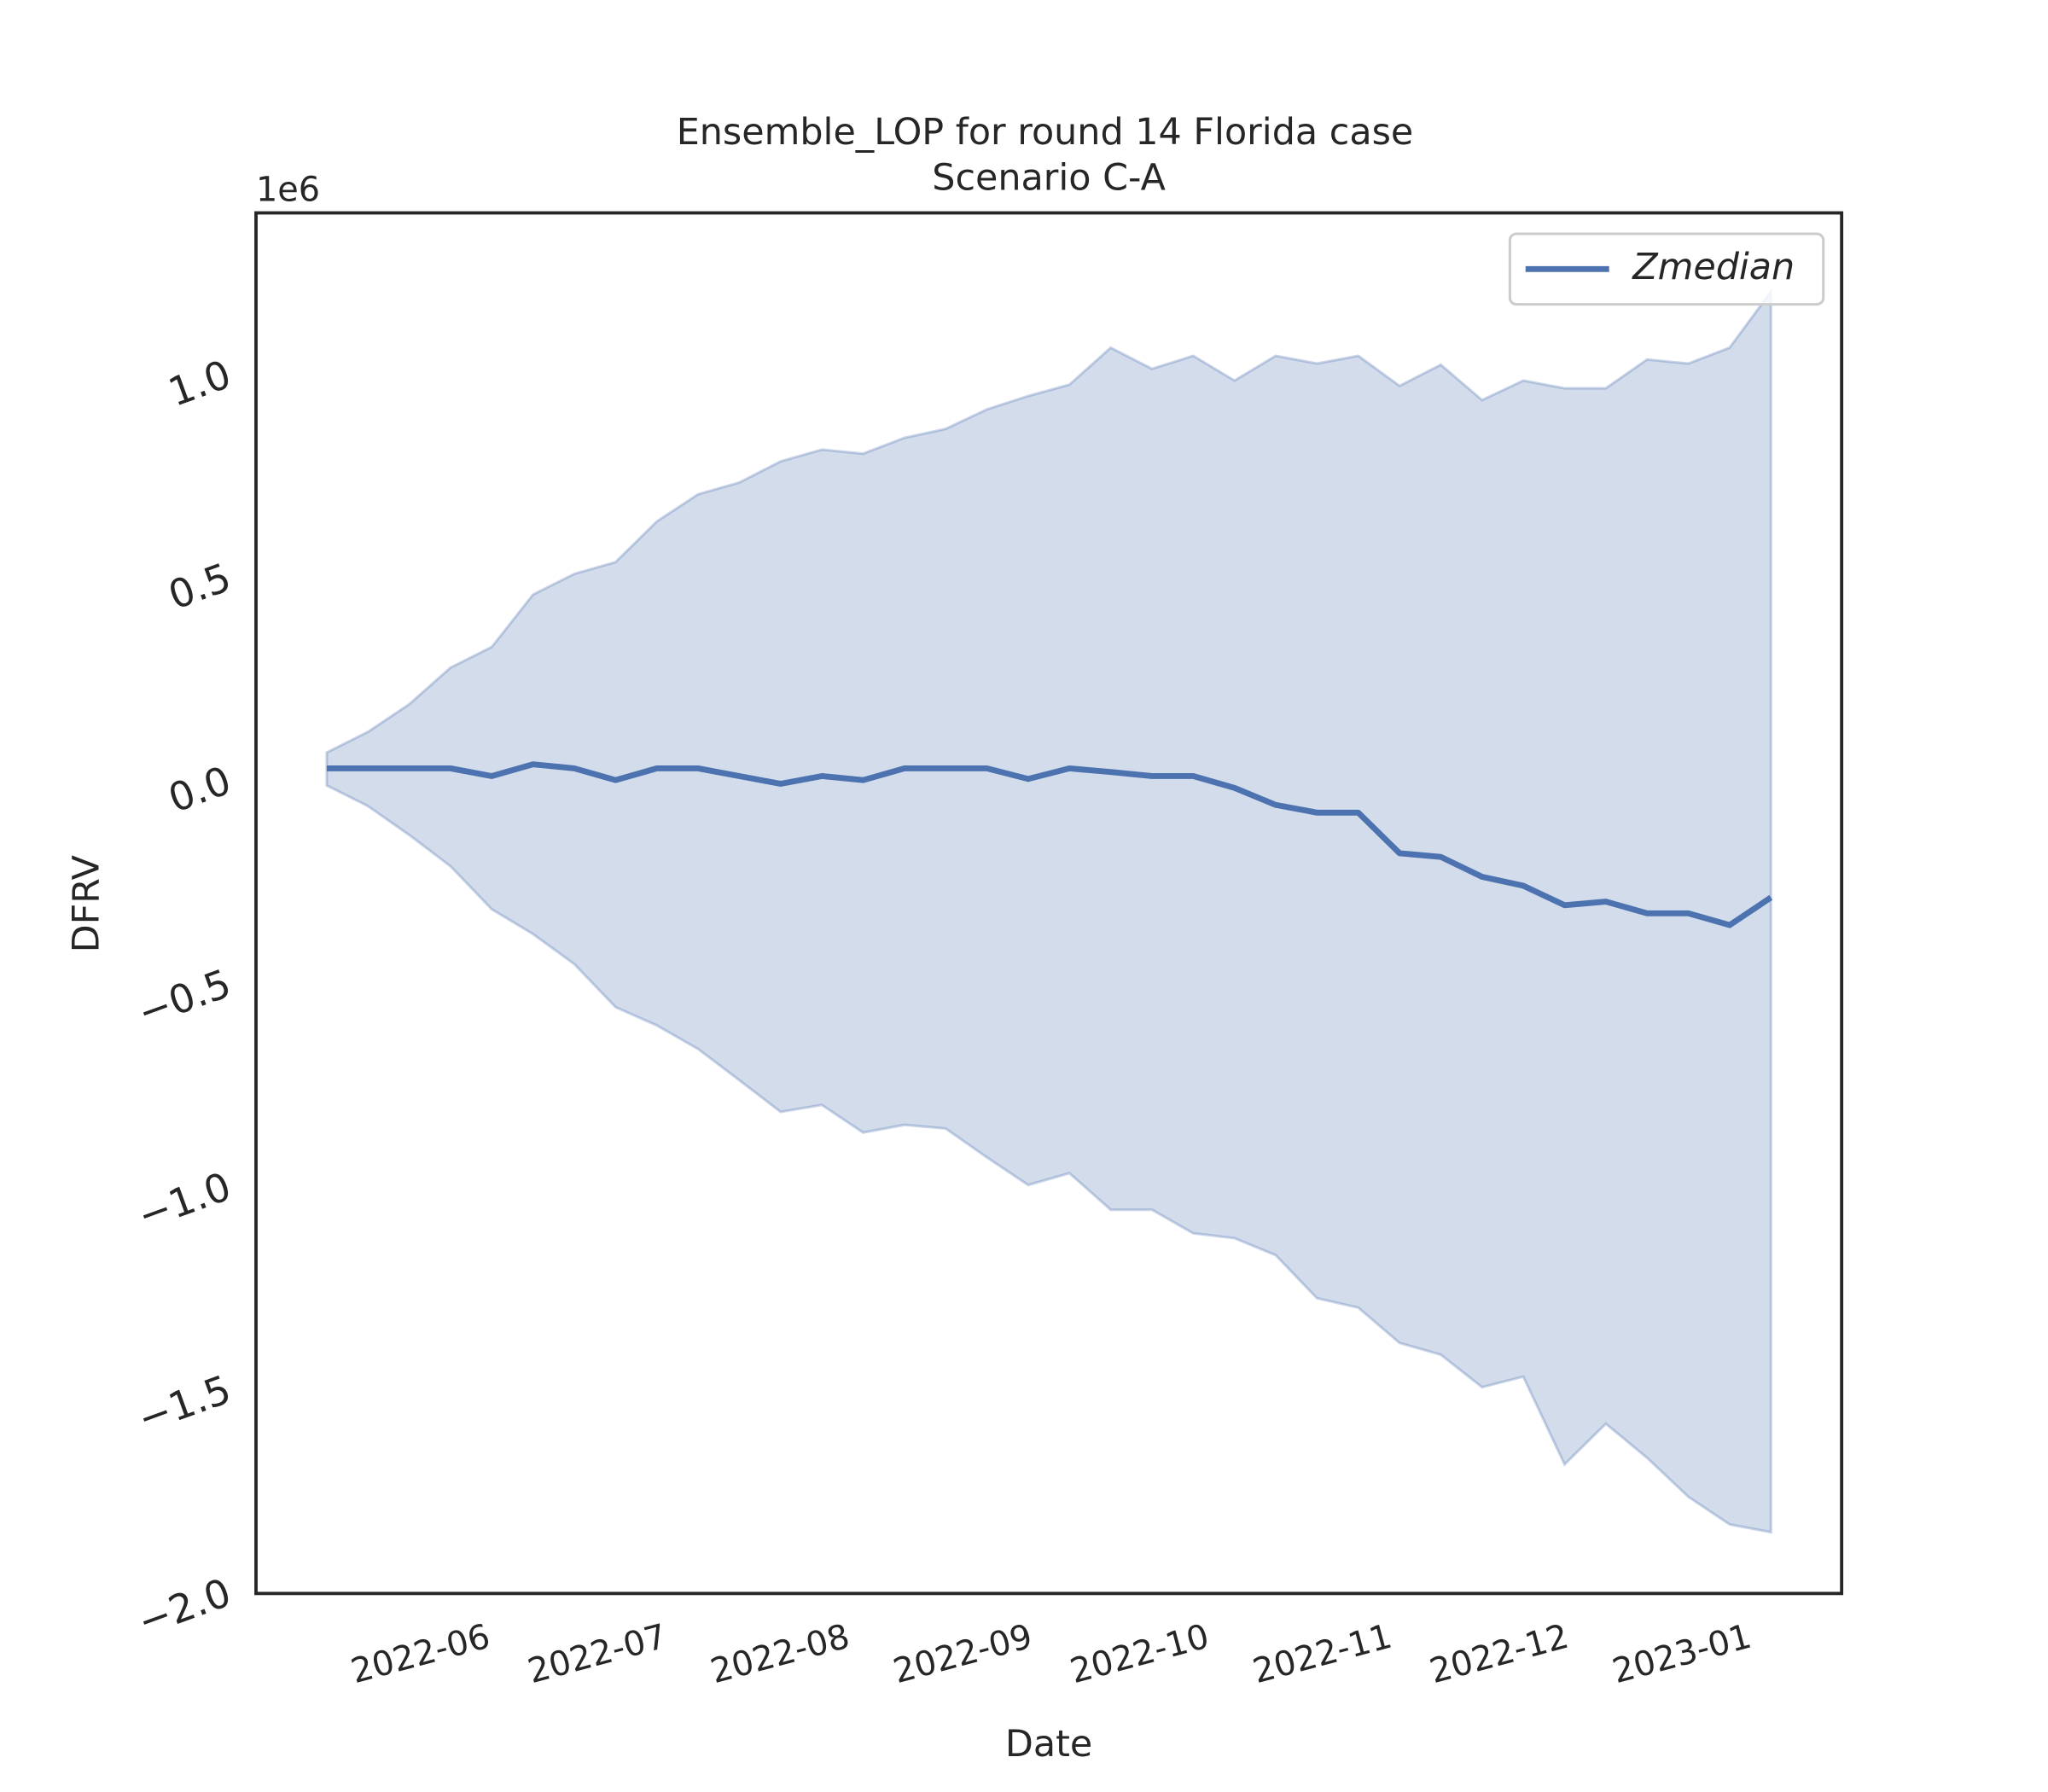 The image size is (2048, 1792). Describe the element at coordinates (1049, 178) in the screenshot. I see `chart-subtitle: Scenario C-A` at that location.